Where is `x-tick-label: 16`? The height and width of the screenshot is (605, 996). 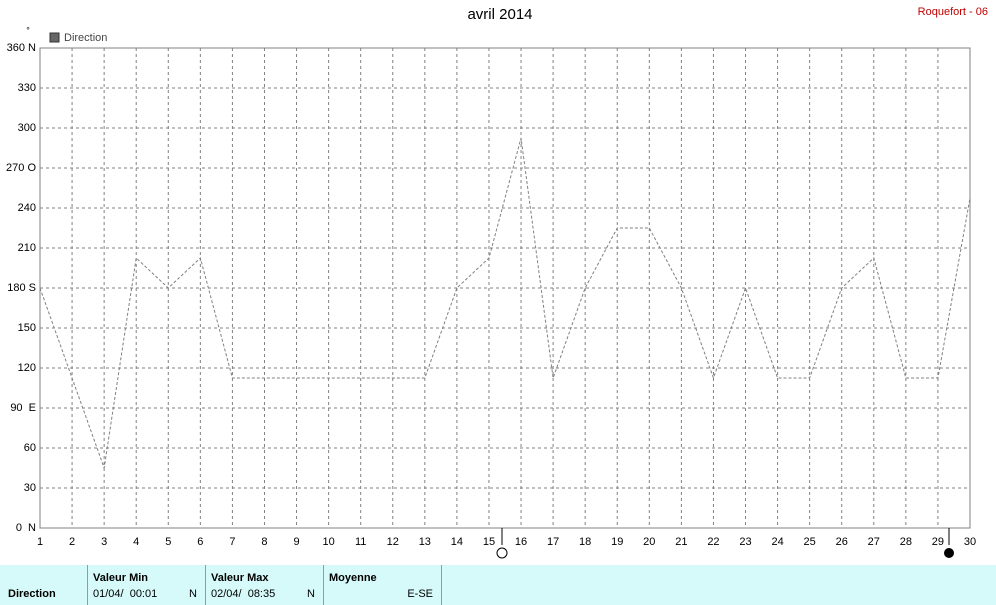
x-tick-label: 16 is located at coordinates (521, 542).